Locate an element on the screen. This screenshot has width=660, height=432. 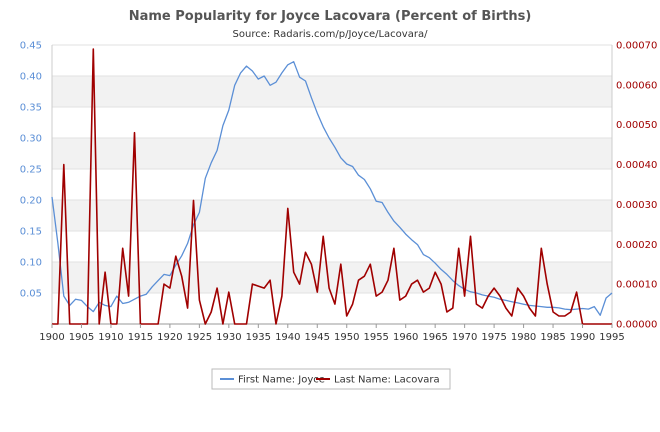
y-left-tick-label: 0.15 is located at coordinates (31, 232).